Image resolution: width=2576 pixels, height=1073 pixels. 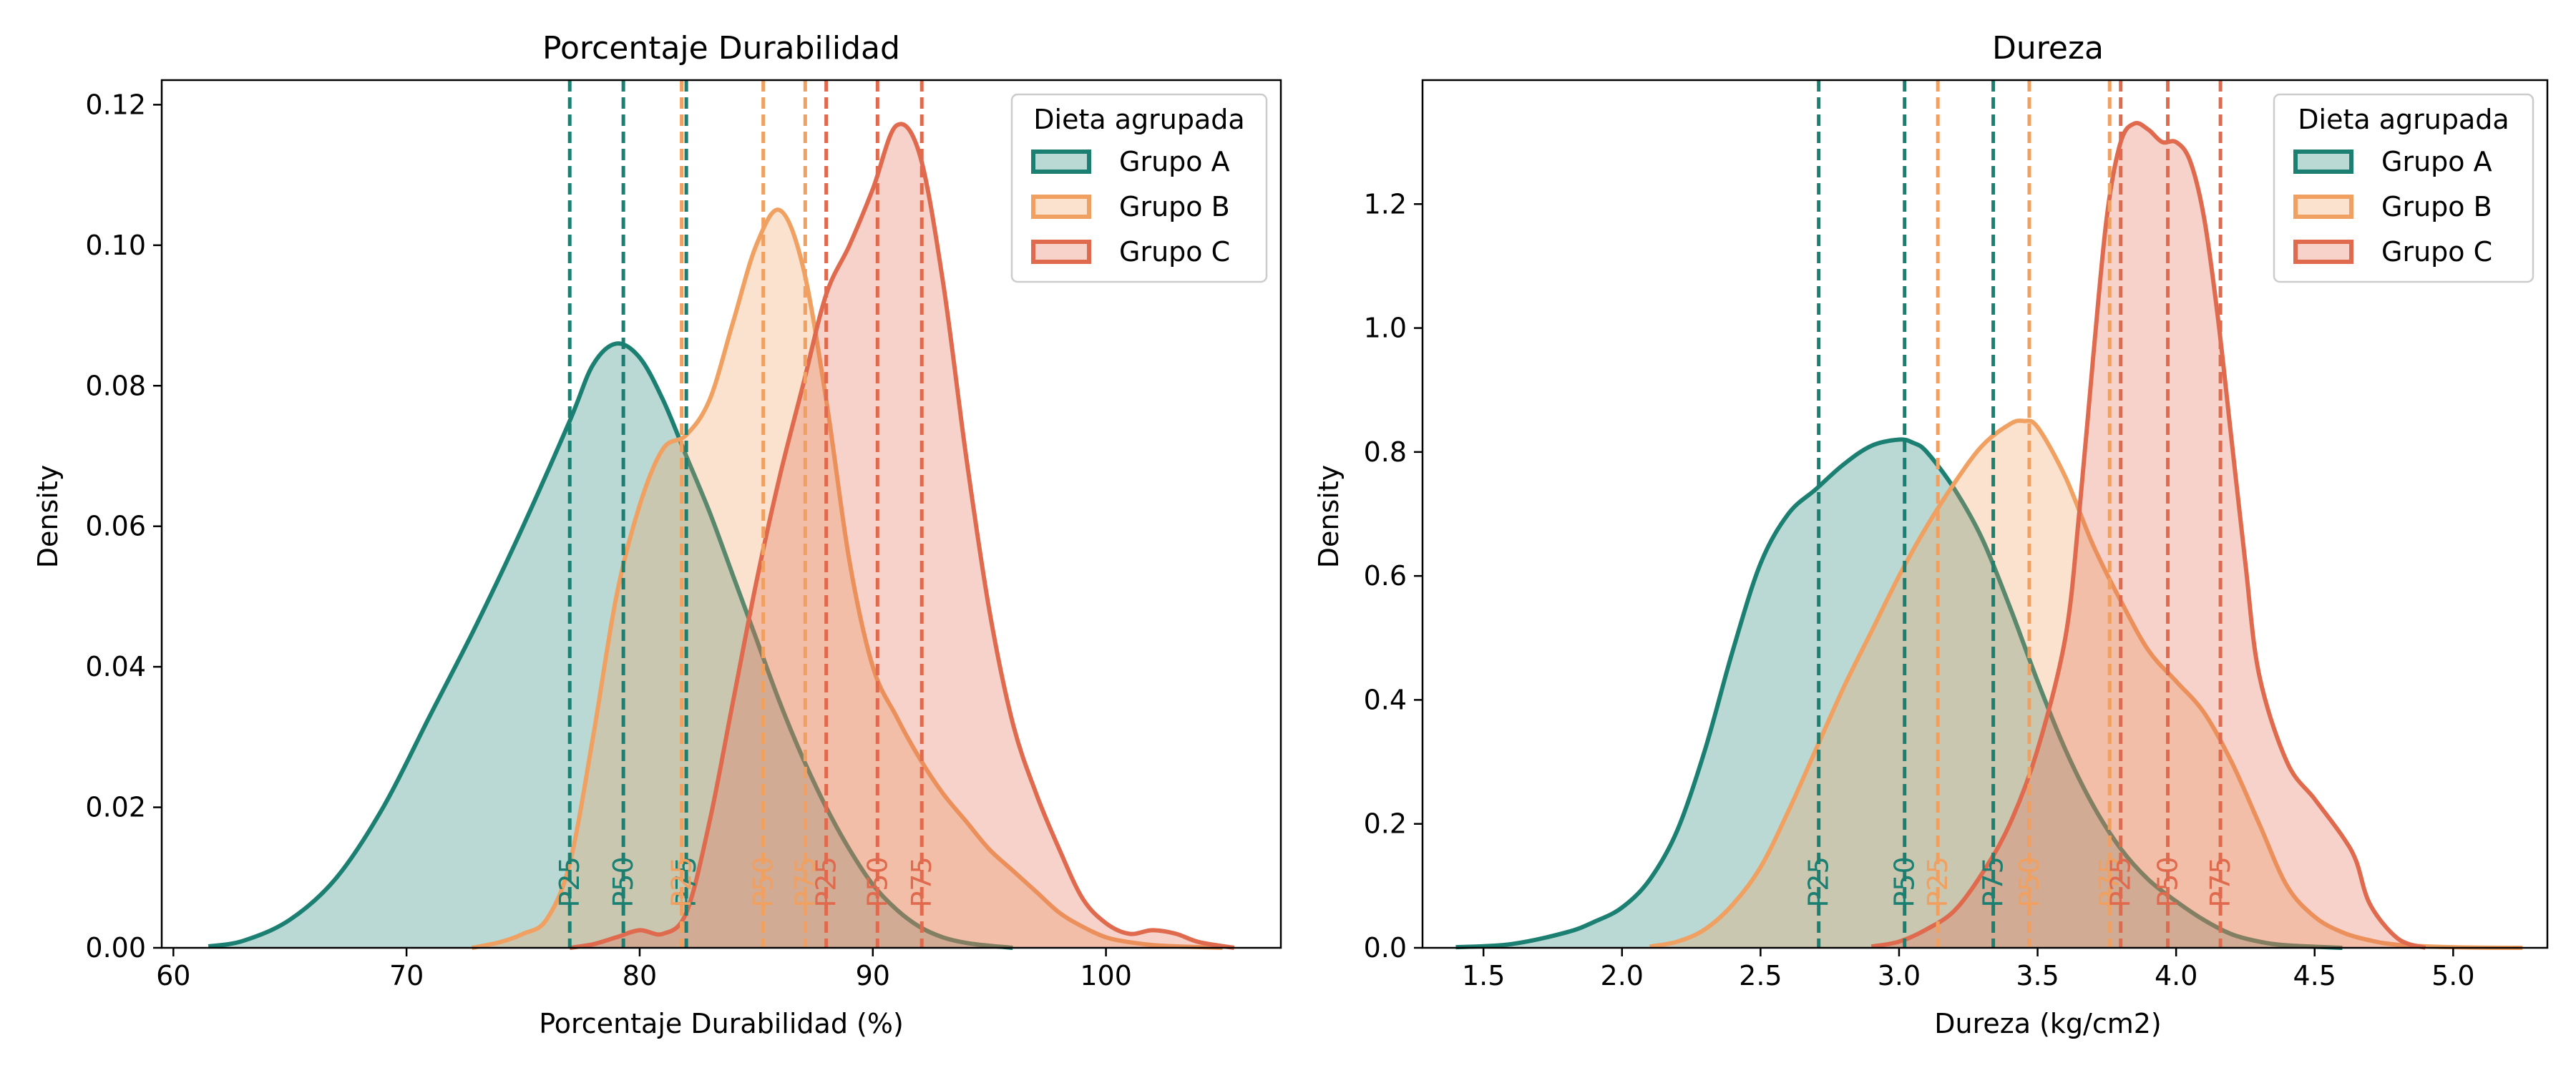 I want to click on x-axis-label: Dureza (kg/cm2), so click(x=2048, y=1024).